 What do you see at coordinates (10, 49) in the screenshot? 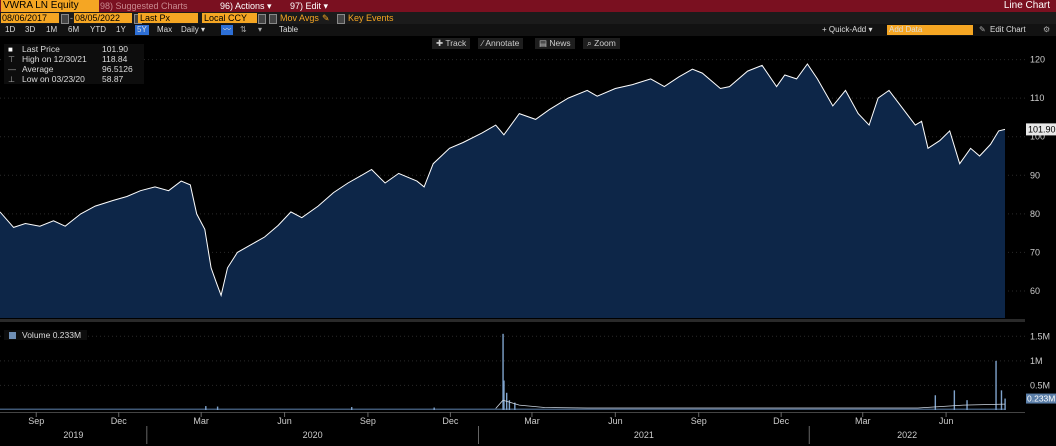
I see `square-icon: ■` at bounding box center [10, 49].